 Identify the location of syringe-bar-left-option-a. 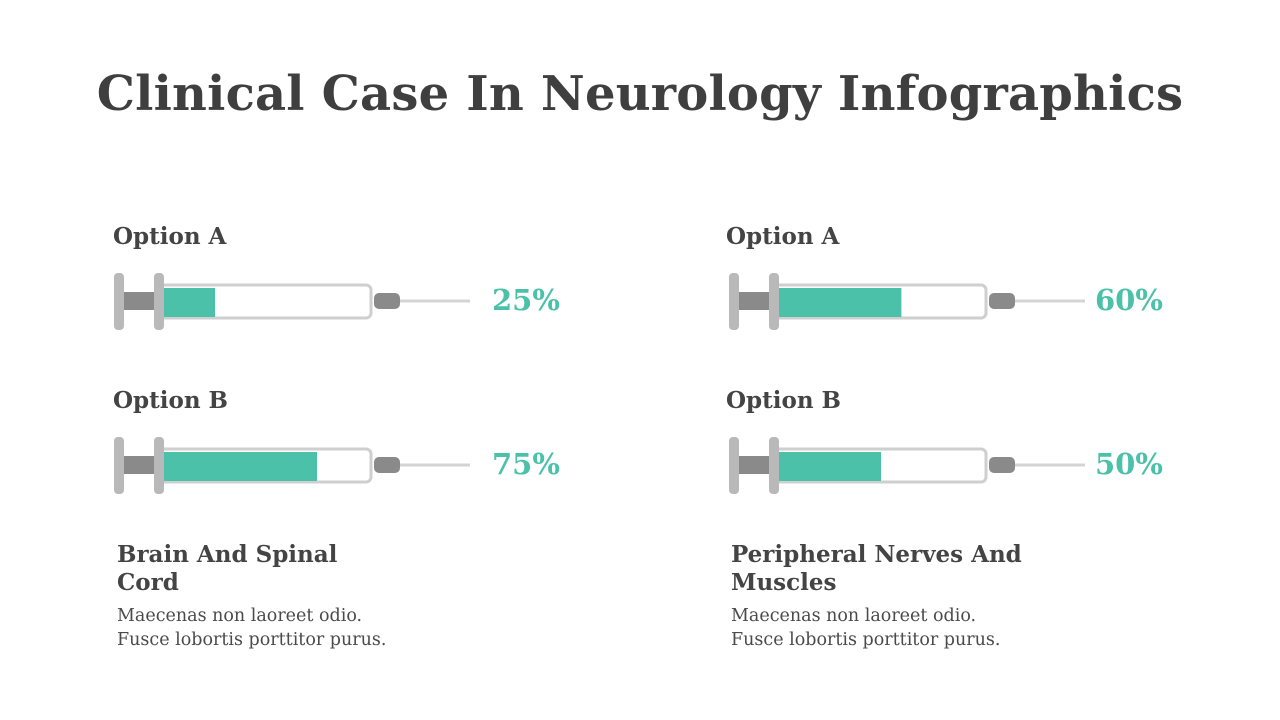
(292, 301).